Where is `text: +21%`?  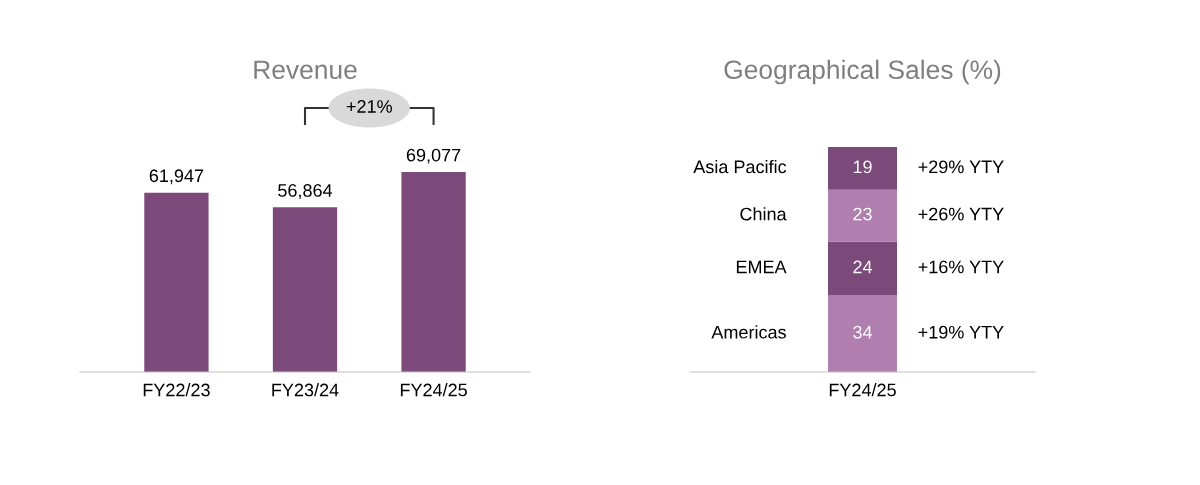 text: +21% is located at coordinates (369, 106).